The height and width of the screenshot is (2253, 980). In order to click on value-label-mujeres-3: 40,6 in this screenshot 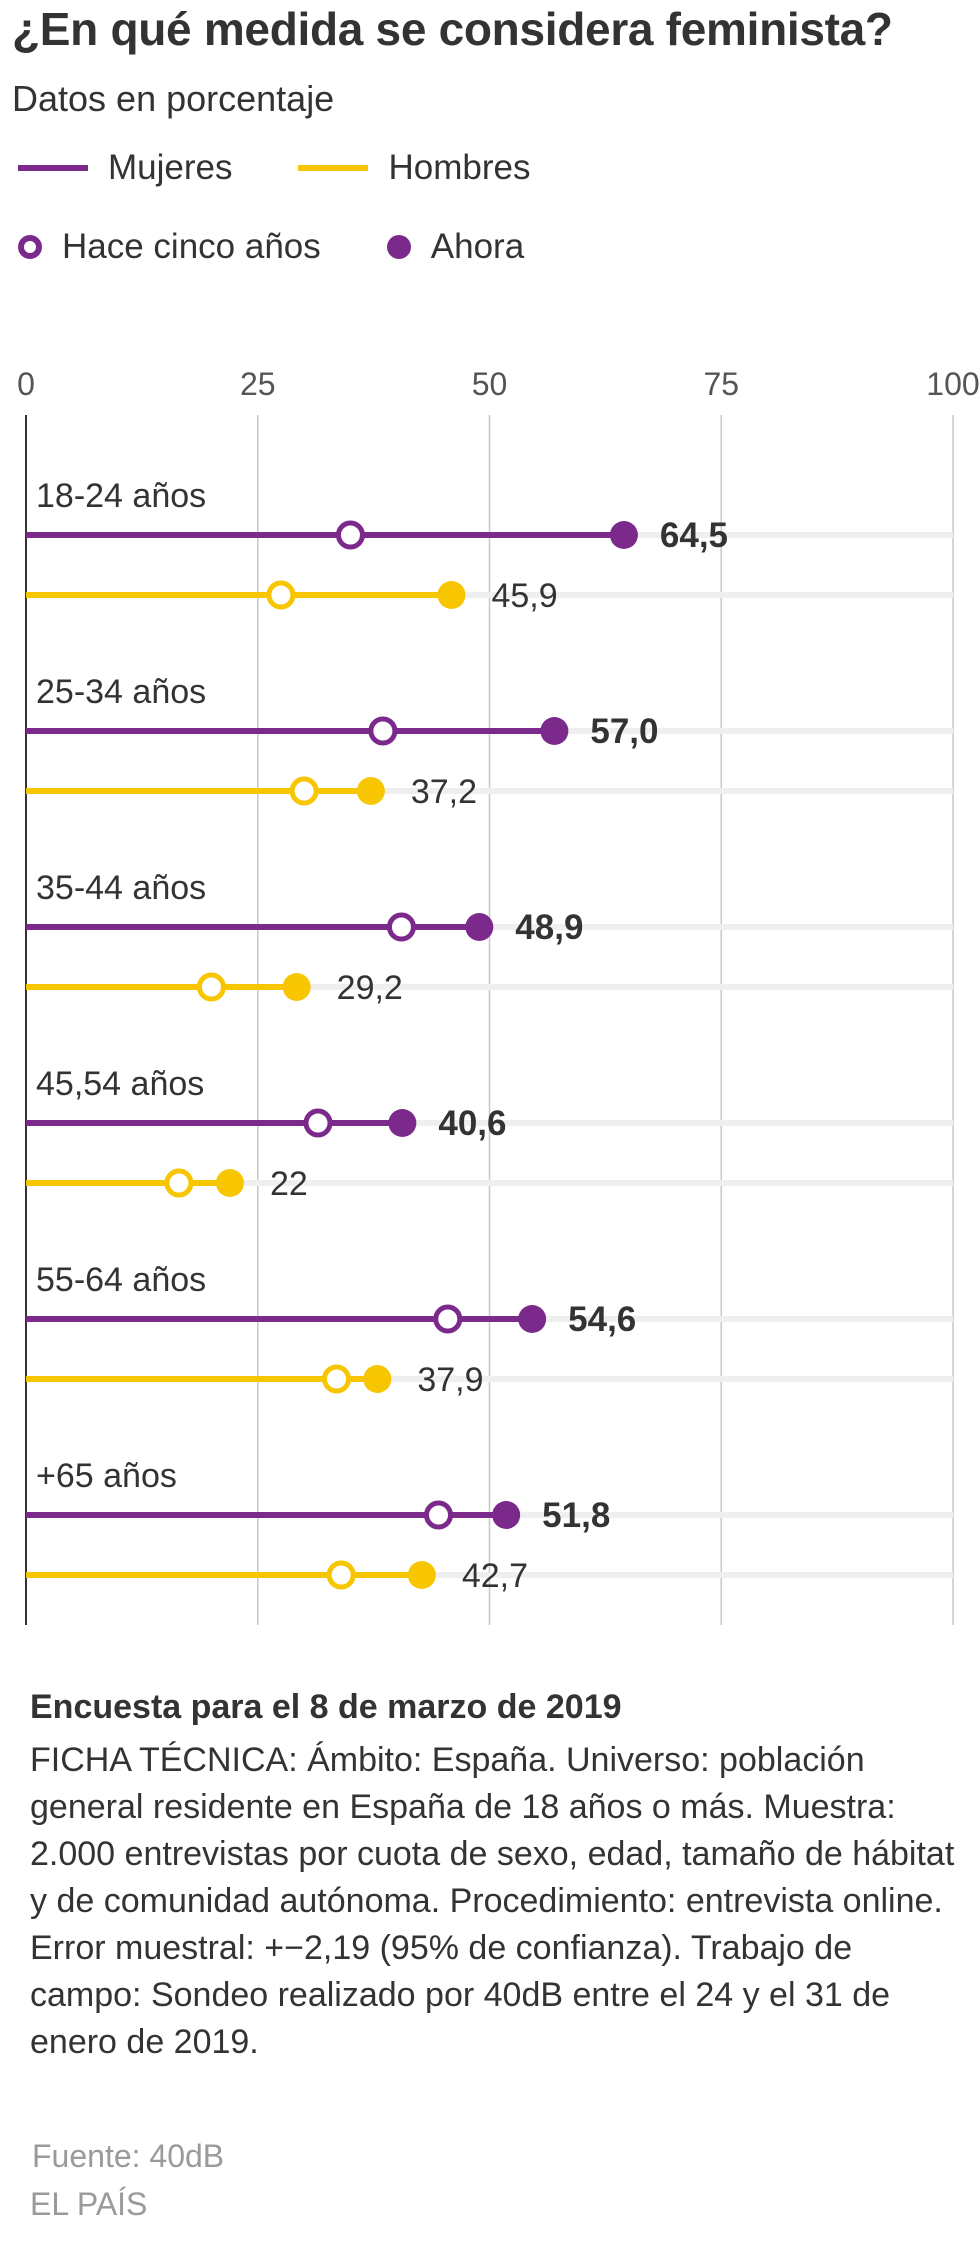, I will do `click(472, 1123)`.